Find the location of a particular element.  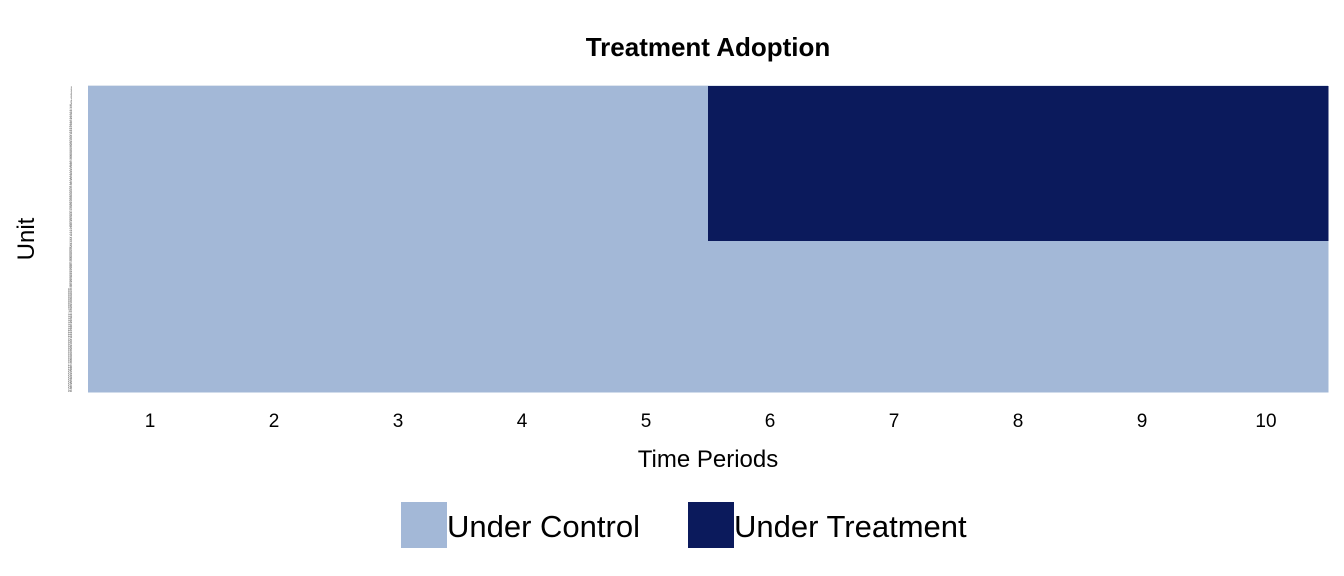

y-tick-label: 82 is located at coordinates (70, 252).